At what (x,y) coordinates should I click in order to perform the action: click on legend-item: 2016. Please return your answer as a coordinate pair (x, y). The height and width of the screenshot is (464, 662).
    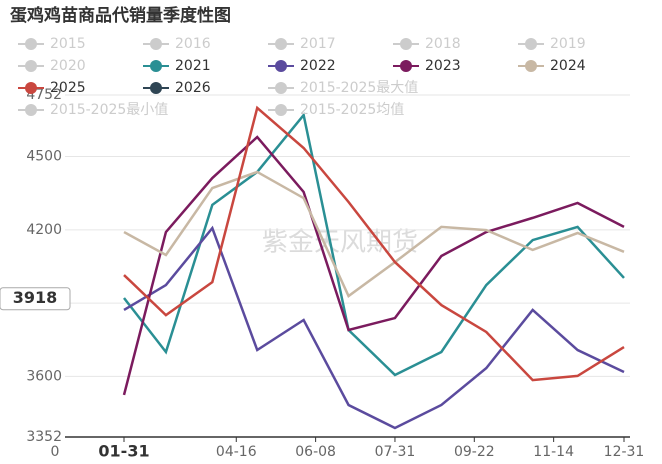
    Looking at the image, I should click on (177, 44).